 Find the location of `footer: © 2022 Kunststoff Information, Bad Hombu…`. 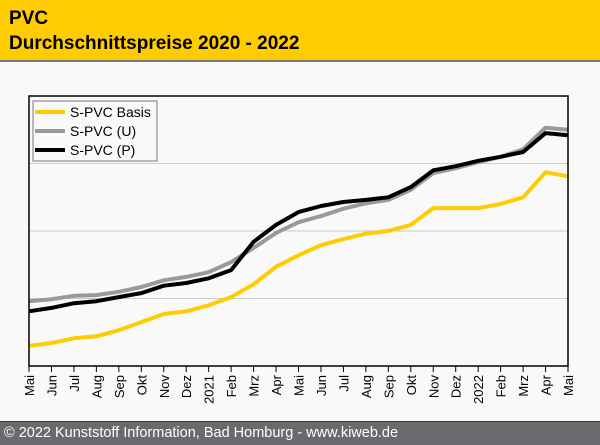

footer: © 2022 Kunststoff Information, Bad Hombu… is located at coordinates (300, 433).